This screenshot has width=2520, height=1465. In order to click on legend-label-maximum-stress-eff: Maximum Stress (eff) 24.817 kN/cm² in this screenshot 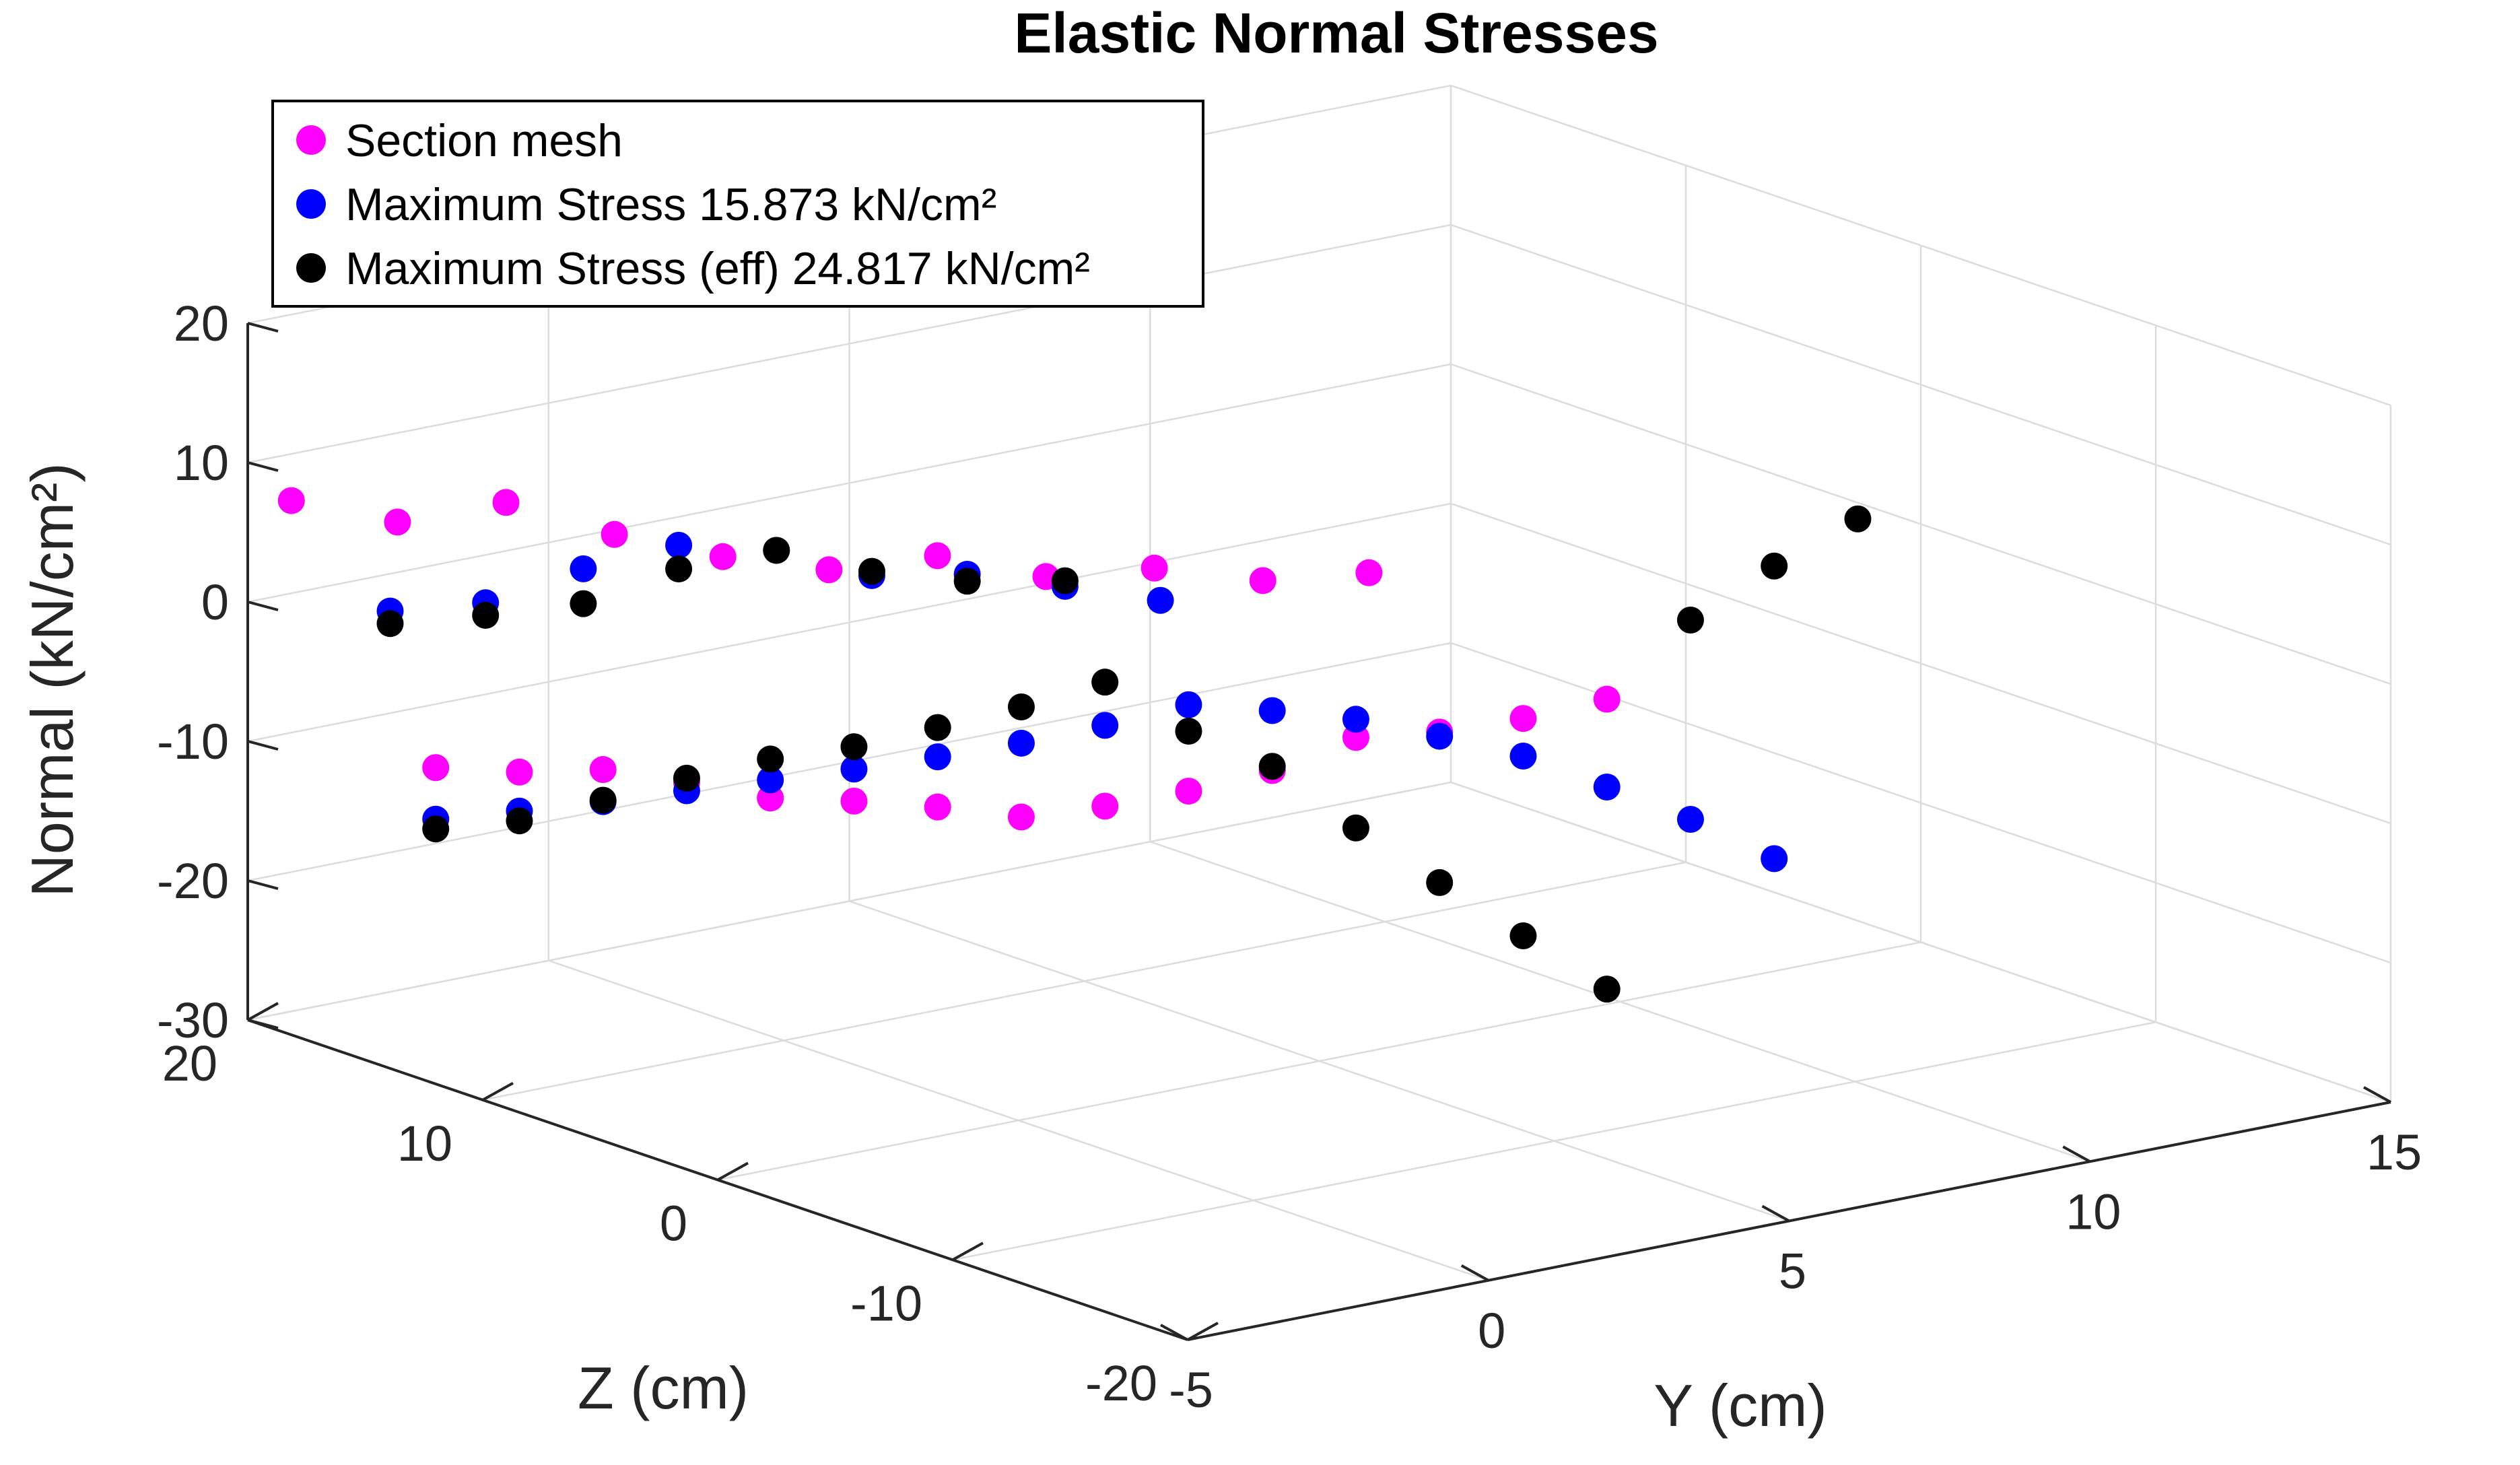, I will do `click(717, 268)`.